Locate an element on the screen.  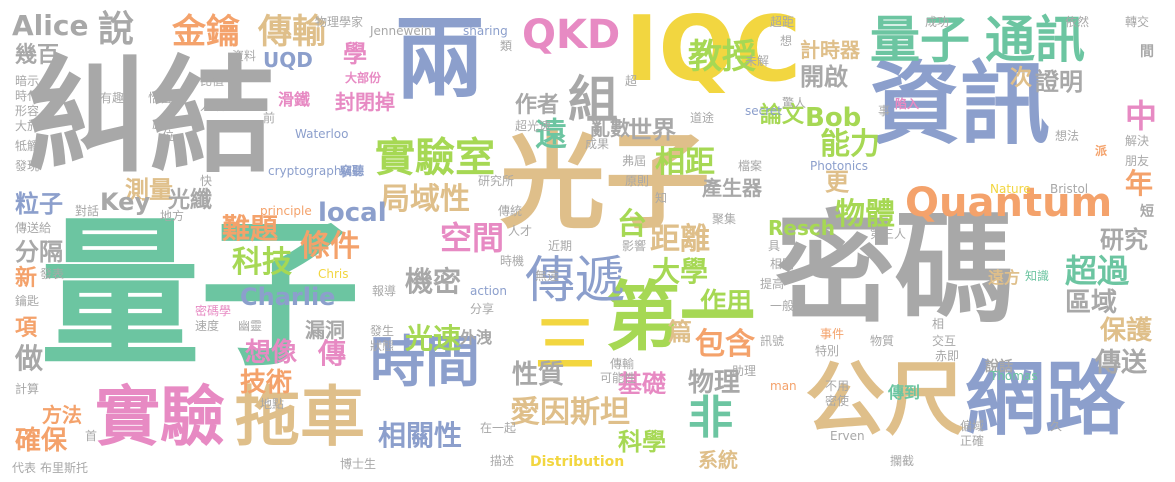
word-zhengming: 證明 is located at coordinates (1059, 82).